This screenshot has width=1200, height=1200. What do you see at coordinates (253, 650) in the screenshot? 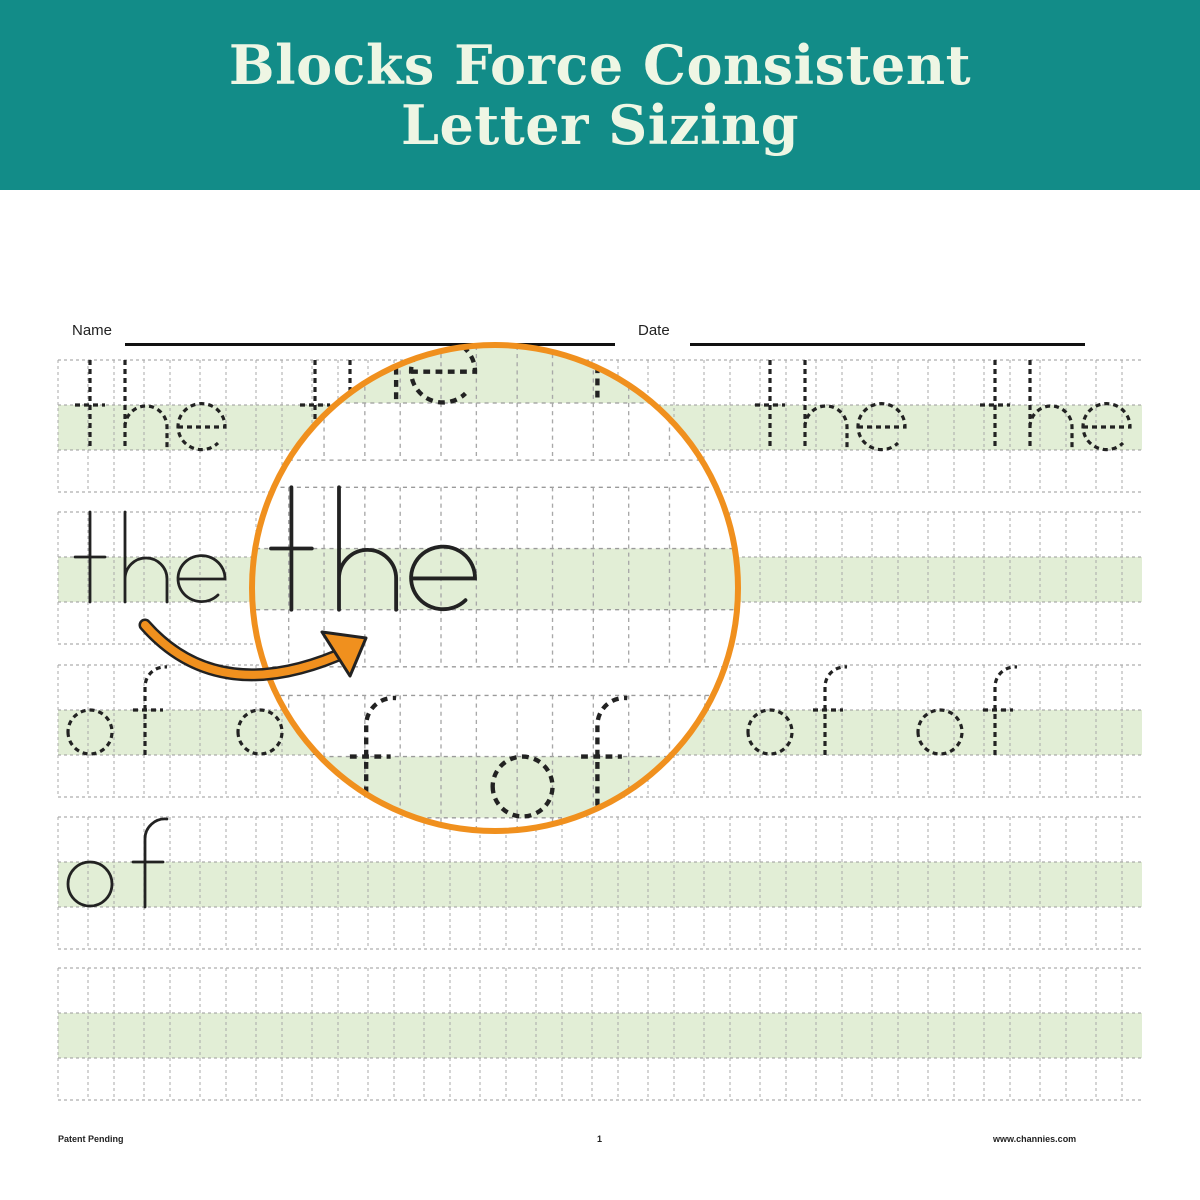
I see `curved-arrow-icon` at bounding box center [253, 650].